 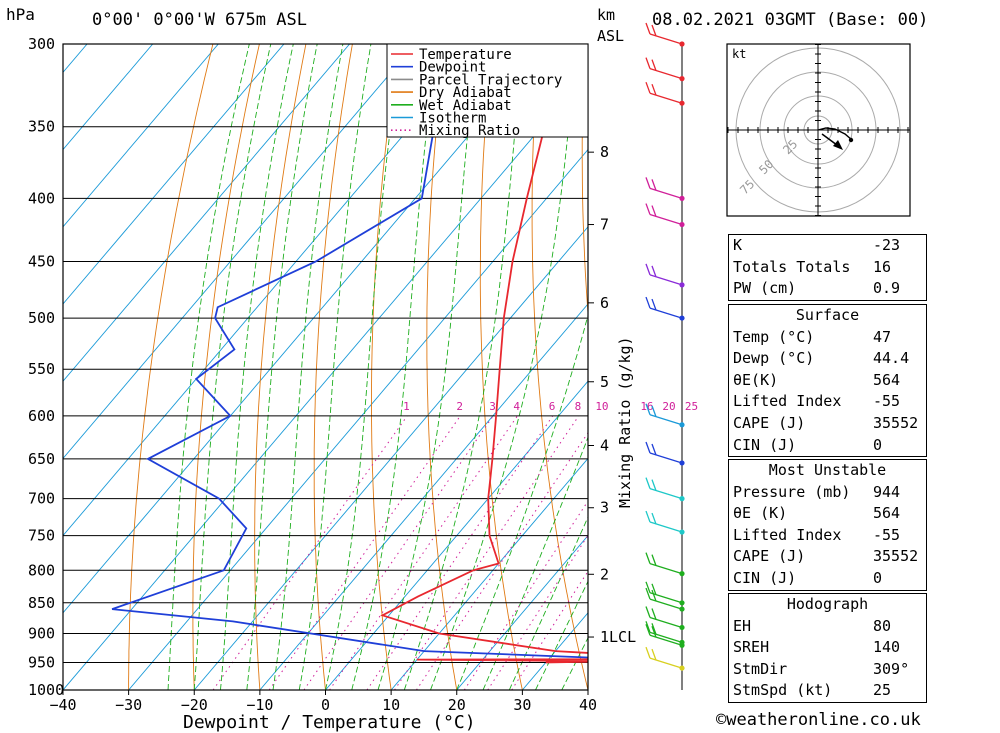 I want to click on x-tick-label: −10, so click(x=259, y=705).